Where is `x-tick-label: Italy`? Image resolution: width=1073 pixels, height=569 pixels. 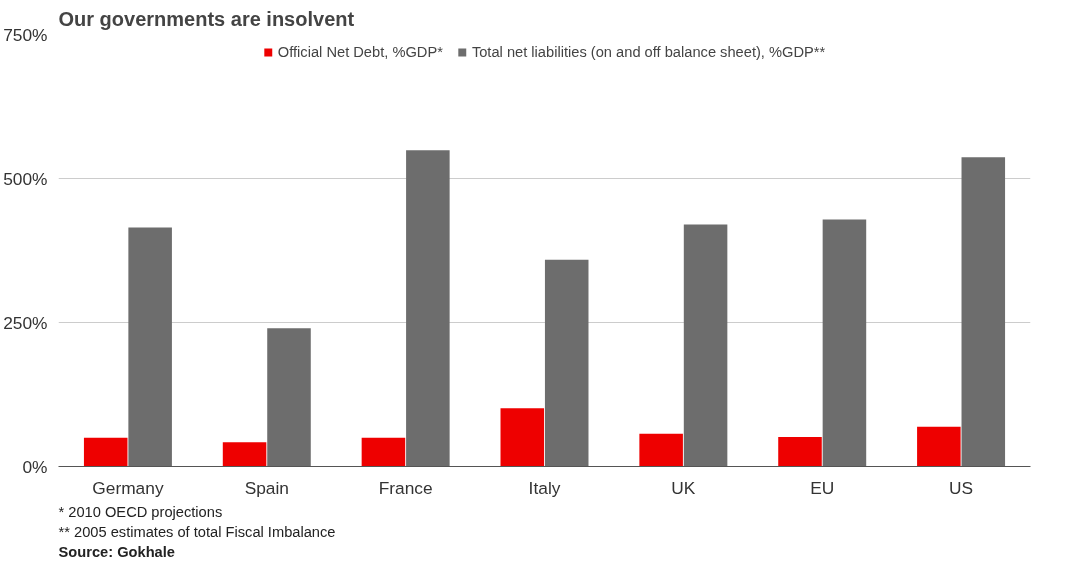 x-tick-label: Italy is located at coordinates (544, 487).